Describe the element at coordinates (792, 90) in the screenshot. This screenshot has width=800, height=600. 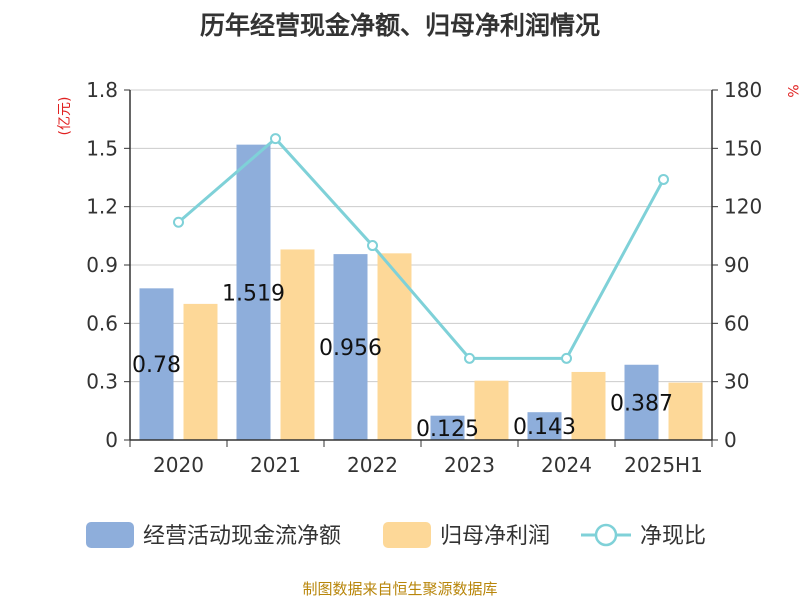
I see `y-right-unit: %` at that location.